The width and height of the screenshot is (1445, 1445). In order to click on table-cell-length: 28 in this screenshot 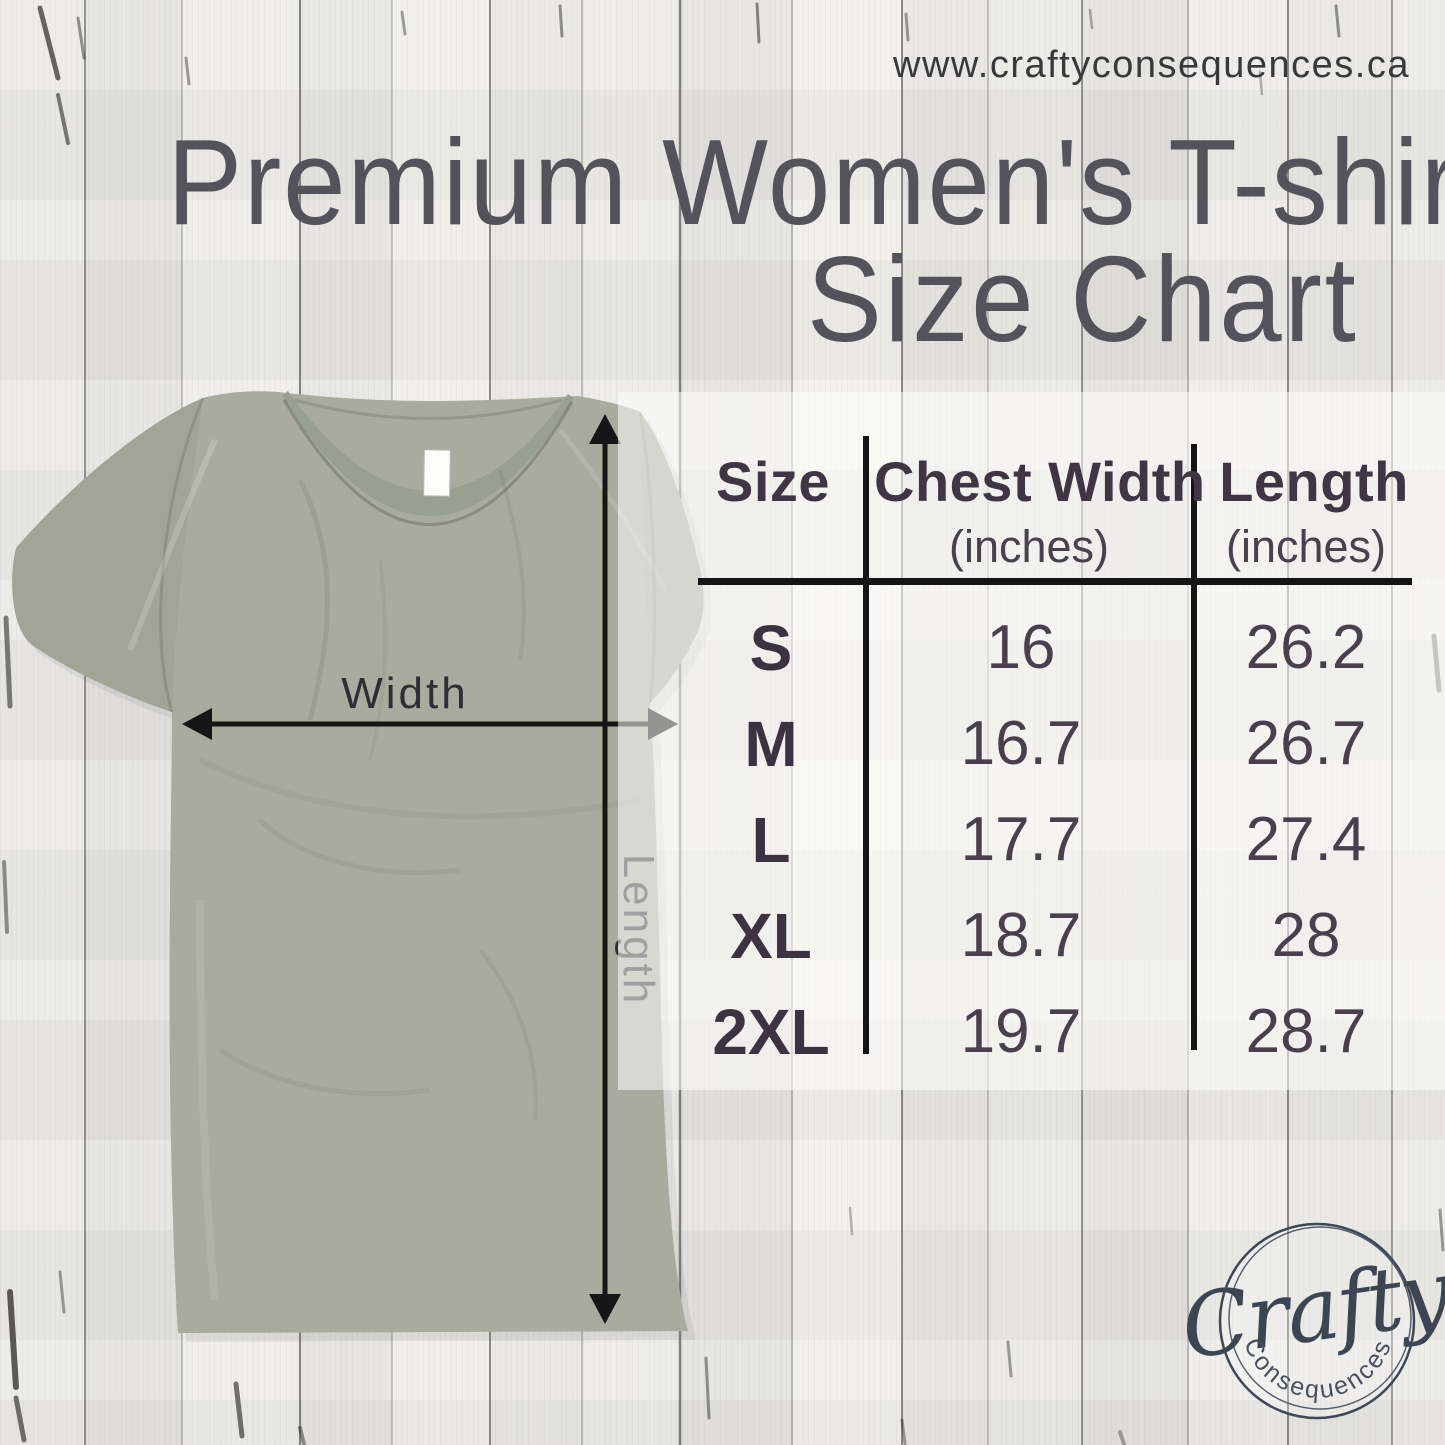, I will do `click(1306, 935)`.